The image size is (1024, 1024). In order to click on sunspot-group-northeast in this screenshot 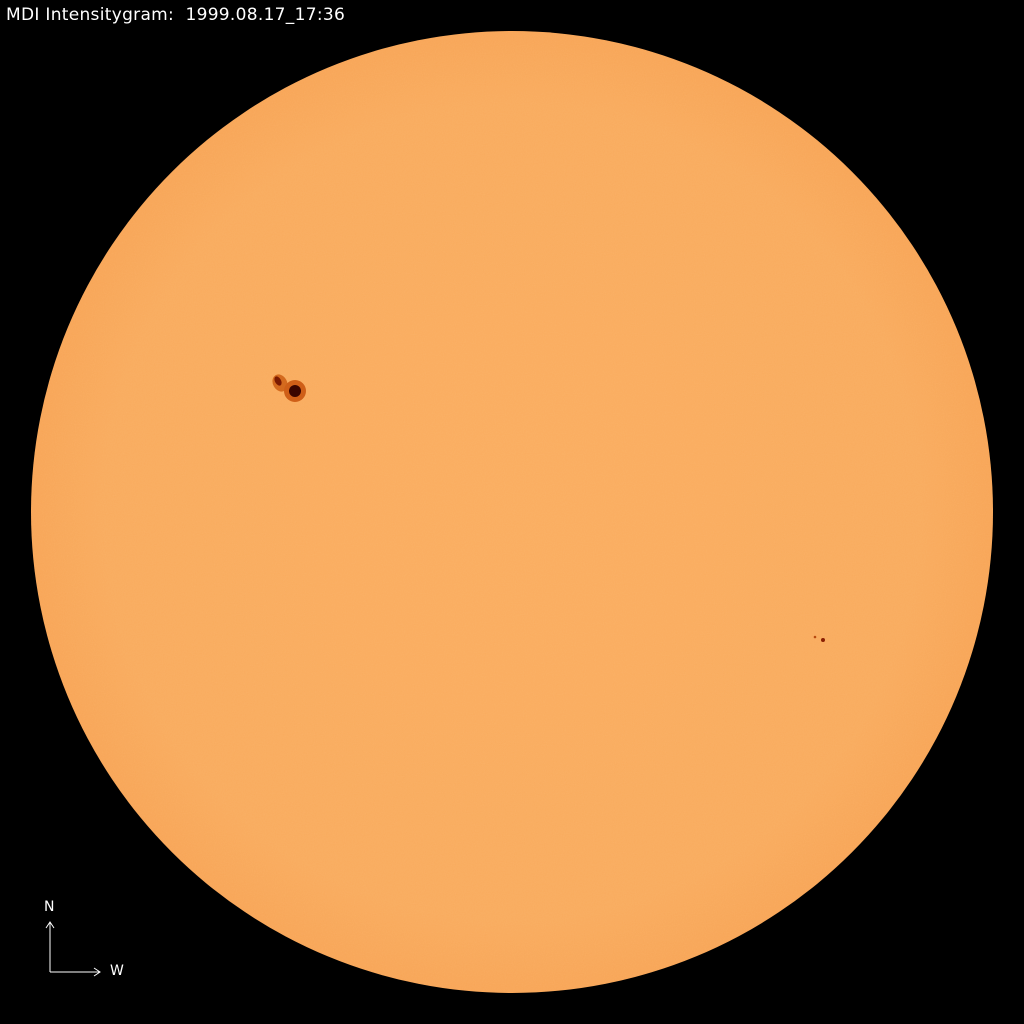, I will do `click(289, 388)`.